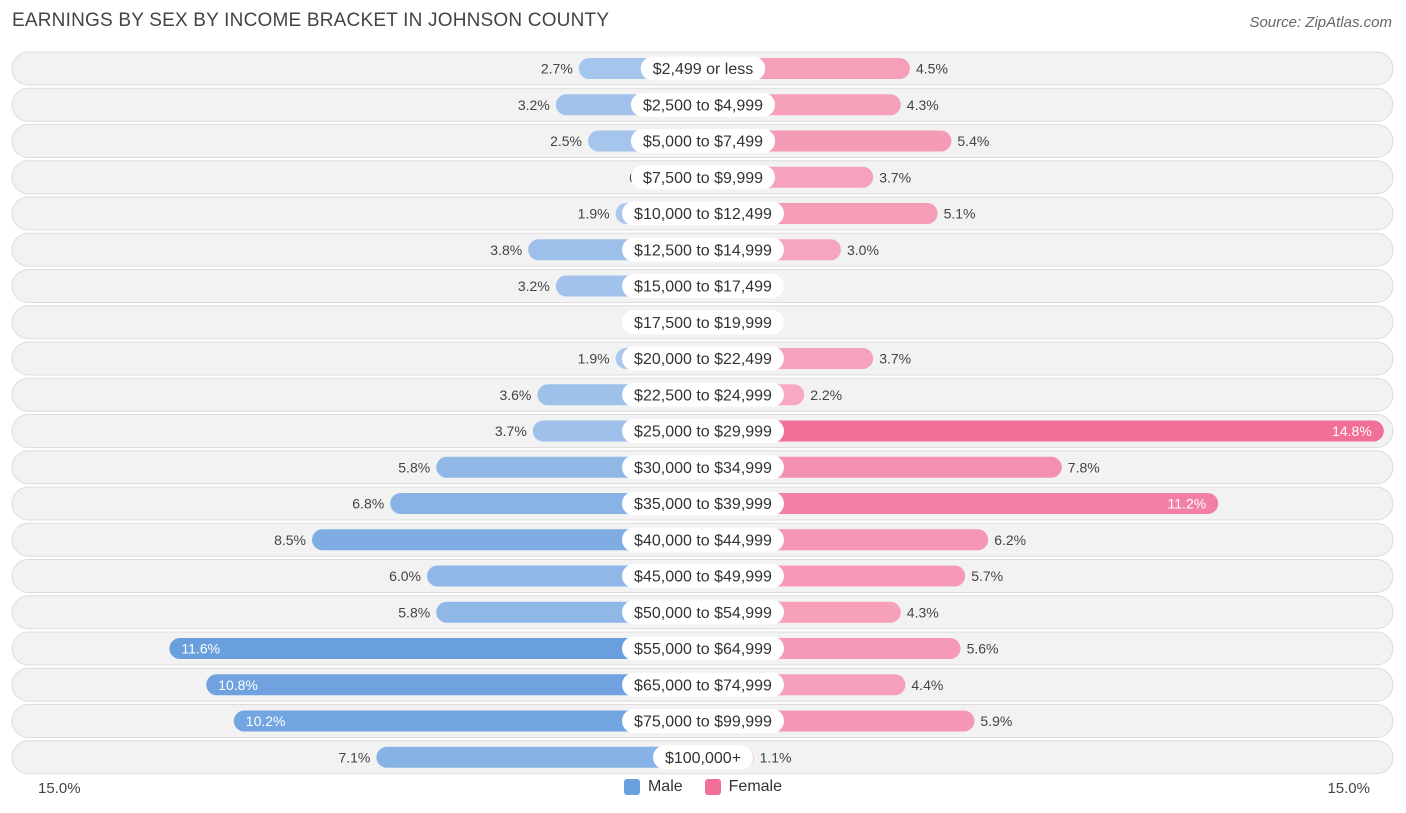 This screenshot has height=813, width=1406. I want to click on category-label: $40,000 to $44,999, so click(703, 540).